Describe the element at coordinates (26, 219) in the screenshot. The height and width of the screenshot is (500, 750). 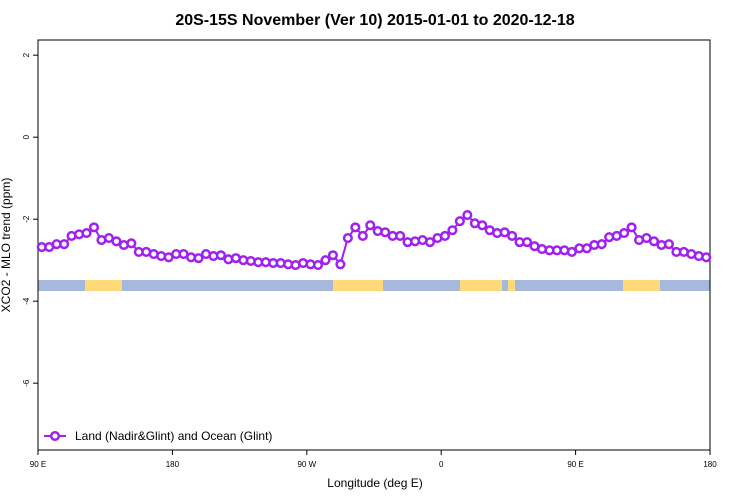
I see `y-tick-label: -2` at that location.